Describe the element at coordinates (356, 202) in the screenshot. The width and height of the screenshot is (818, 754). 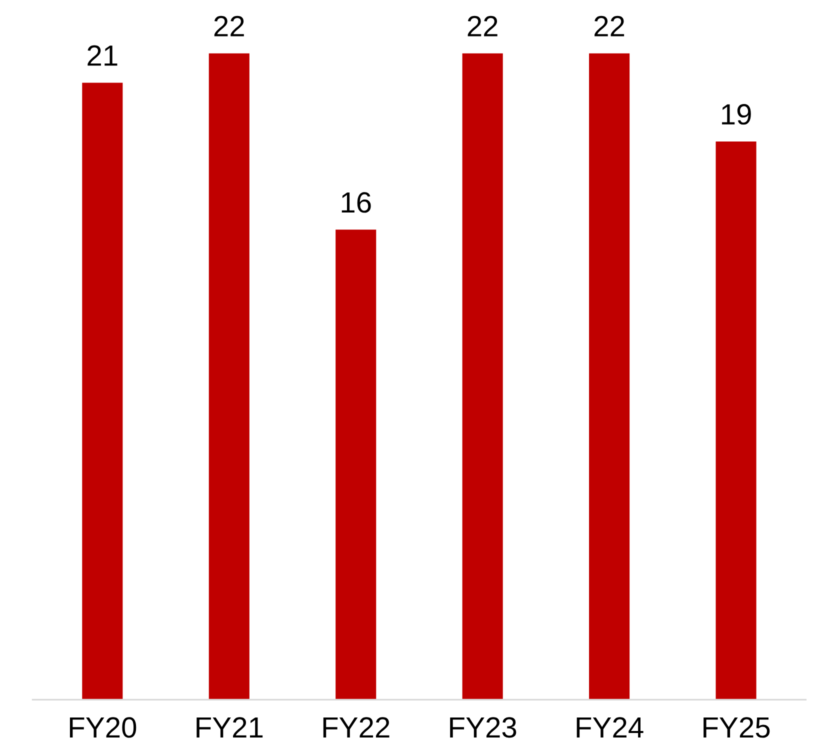
I see `data-label: 16` at that location.